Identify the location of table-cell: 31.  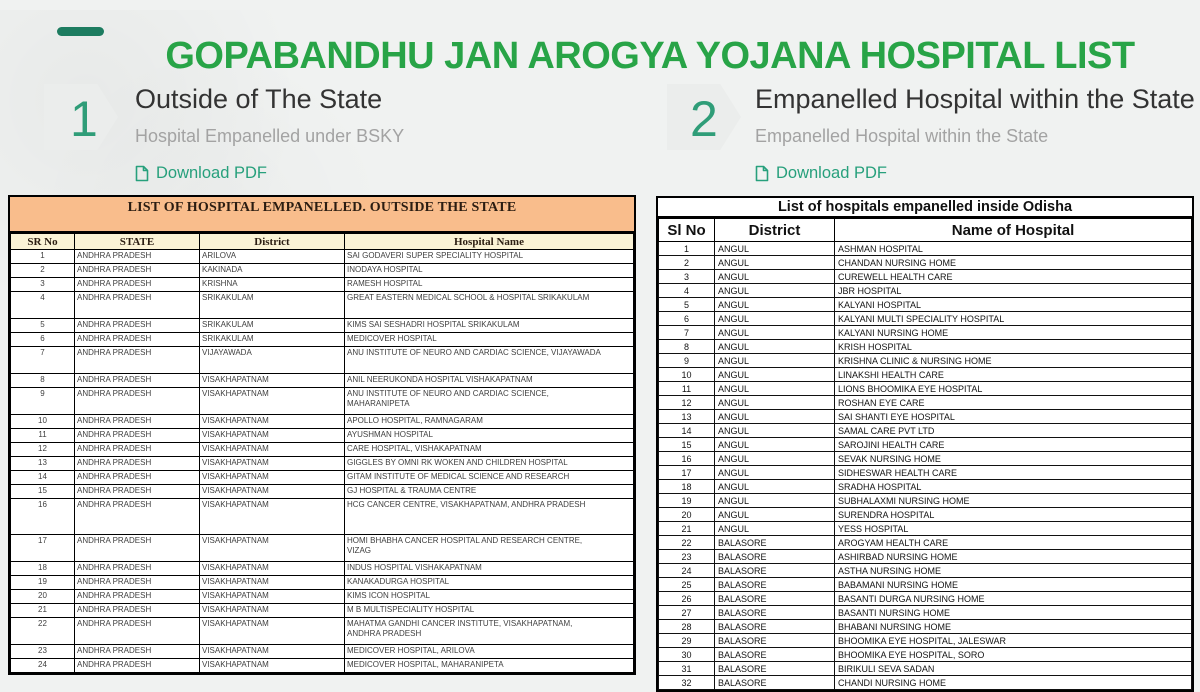
(686, 668).